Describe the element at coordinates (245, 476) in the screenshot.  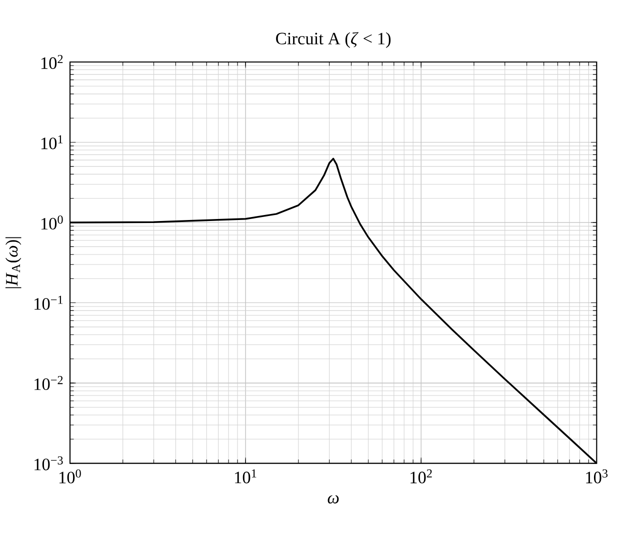
I see `x-tick-label: 10$^{1}$` at that location.